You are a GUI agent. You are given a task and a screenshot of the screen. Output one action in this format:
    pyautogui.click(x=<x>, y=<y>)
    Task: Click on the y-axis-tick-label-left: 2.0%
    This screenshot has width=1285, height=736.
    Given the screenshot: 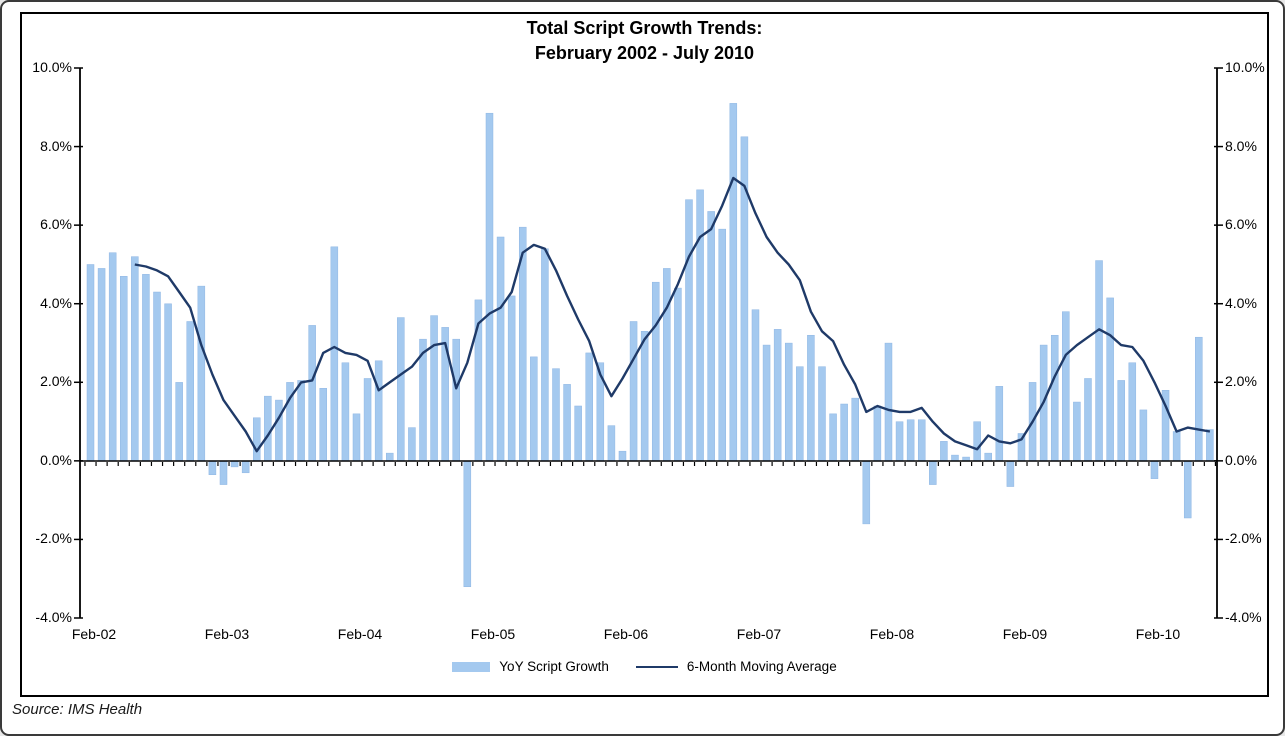 What is the action you would take?
    pyautogui.click(x=56, y=381)
    